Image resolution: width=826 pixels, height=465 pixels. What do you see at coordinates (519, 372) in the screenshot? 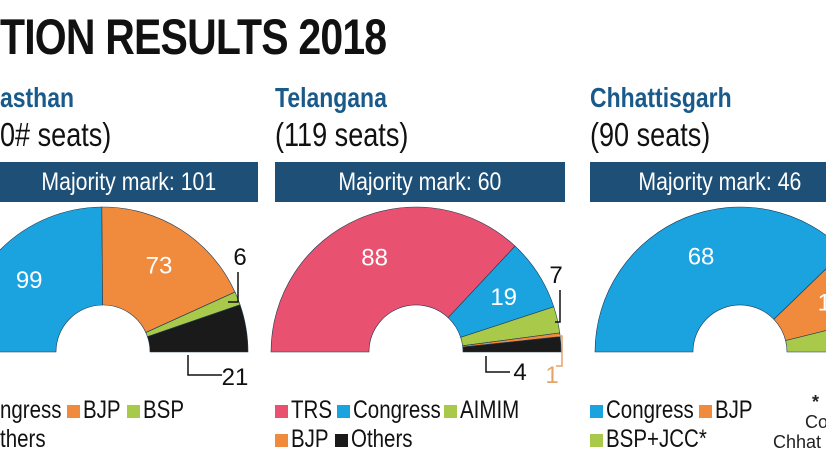
I see `value-label: 4` at bounding box center [519, 372].